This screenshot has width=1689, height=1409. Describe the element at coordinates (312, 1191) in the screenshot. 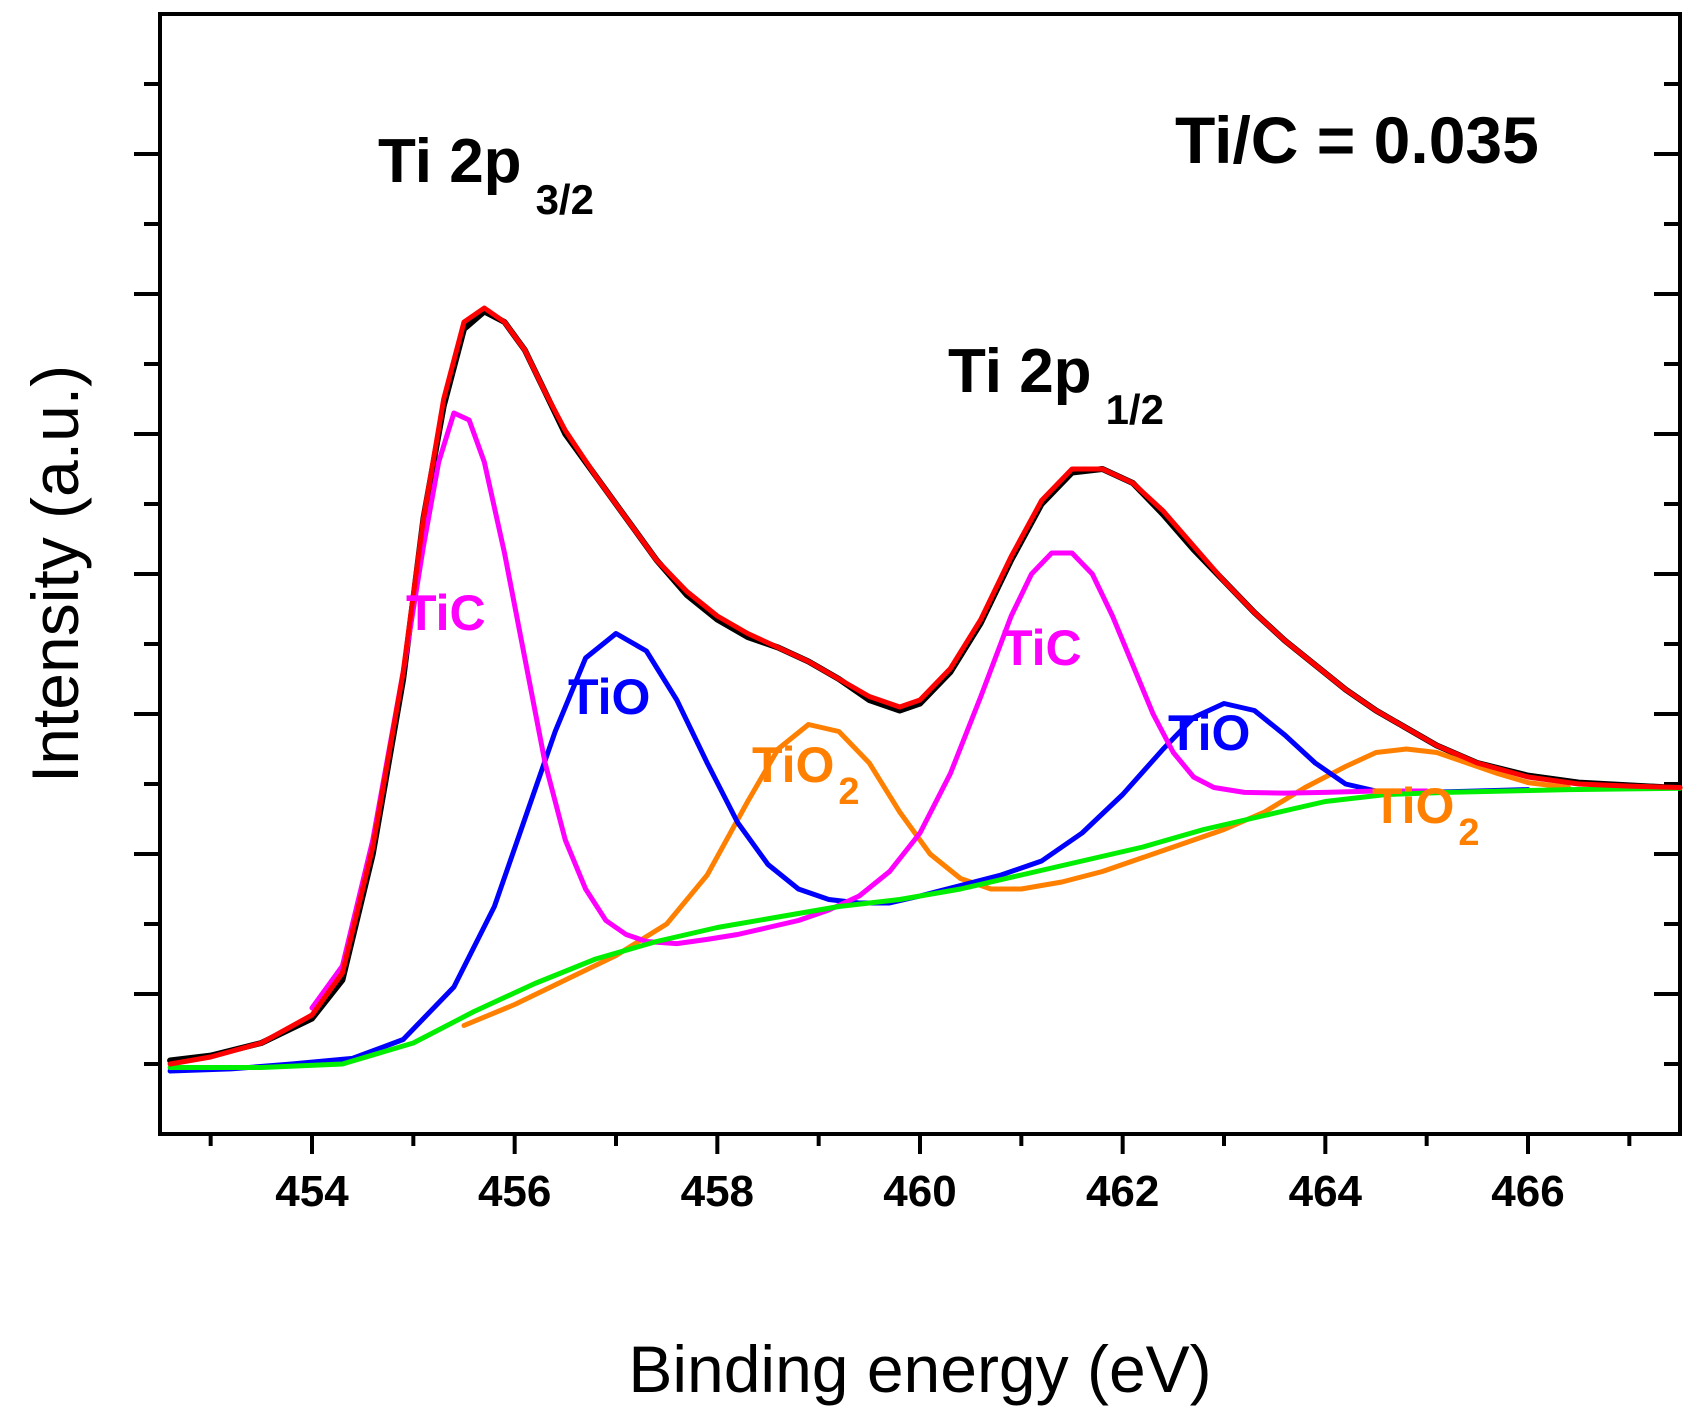

I see `x-tick-label: 454` at that location.